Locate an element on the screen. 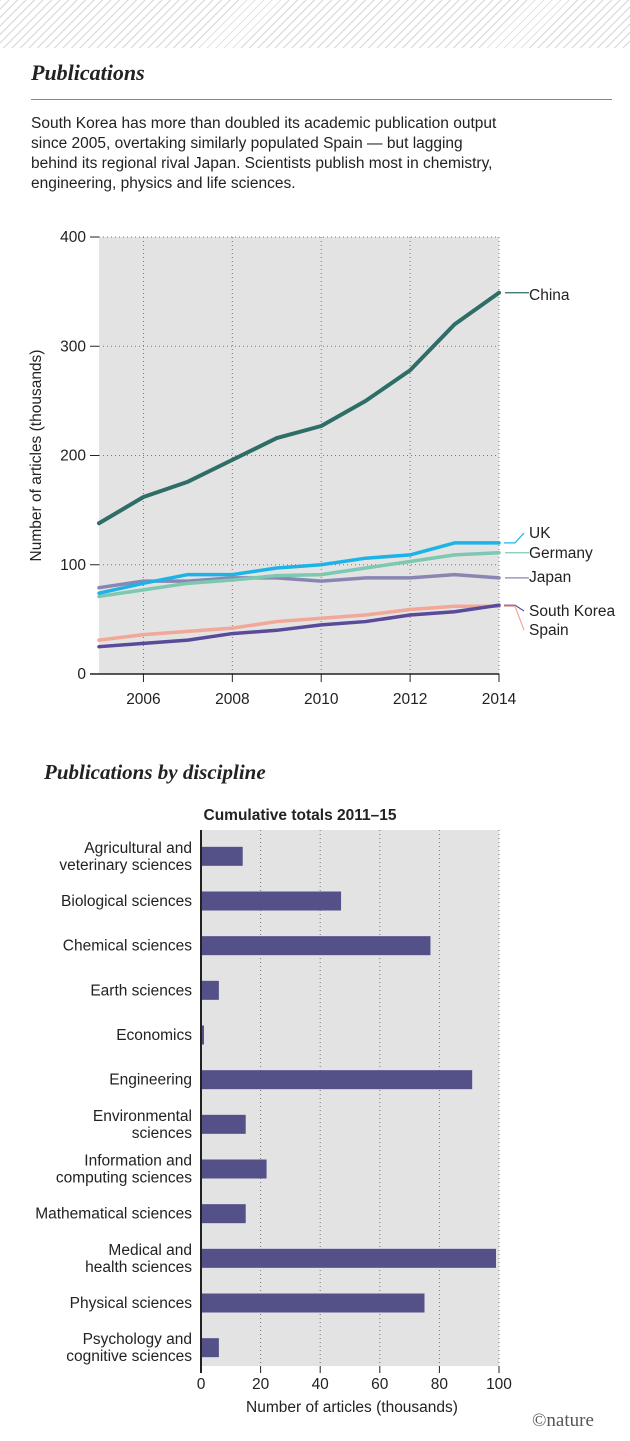  category-label: Information and computing sciences is located at coordinates (124, 1170).